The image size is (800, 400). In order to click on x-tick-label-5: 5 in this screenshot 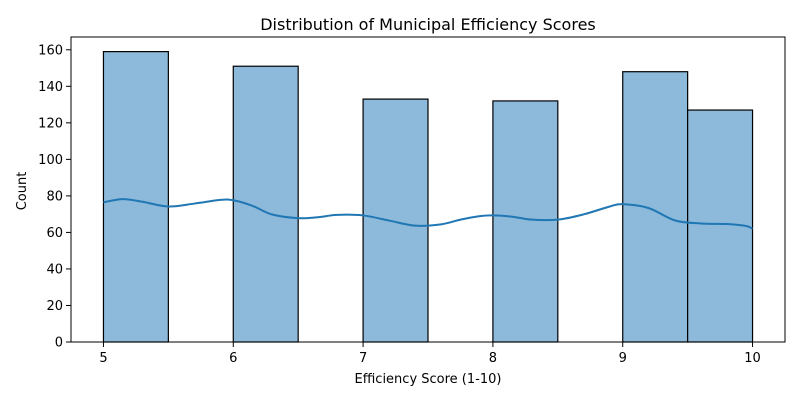, I will do `click(103, 358)`.